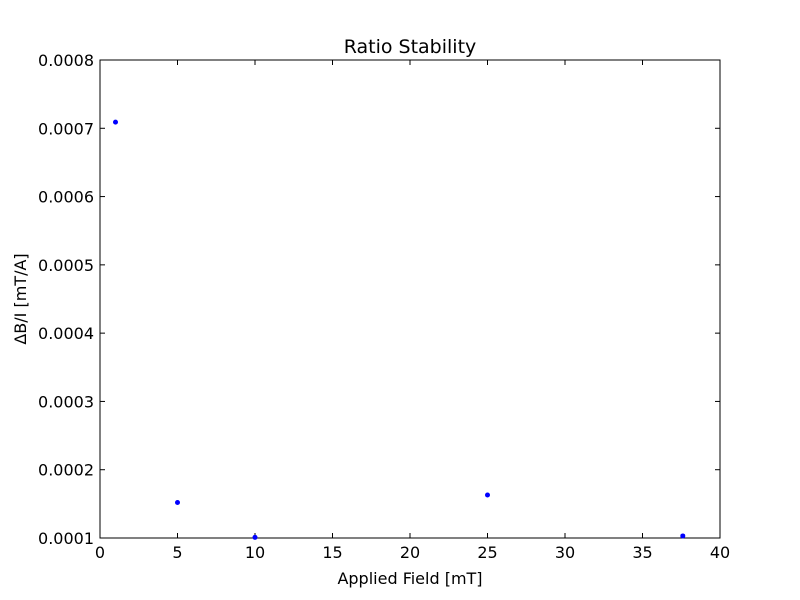  Describe the element at coordinates (642, 552) in the screenshot. I see `x-tick-label: 35` at that location.